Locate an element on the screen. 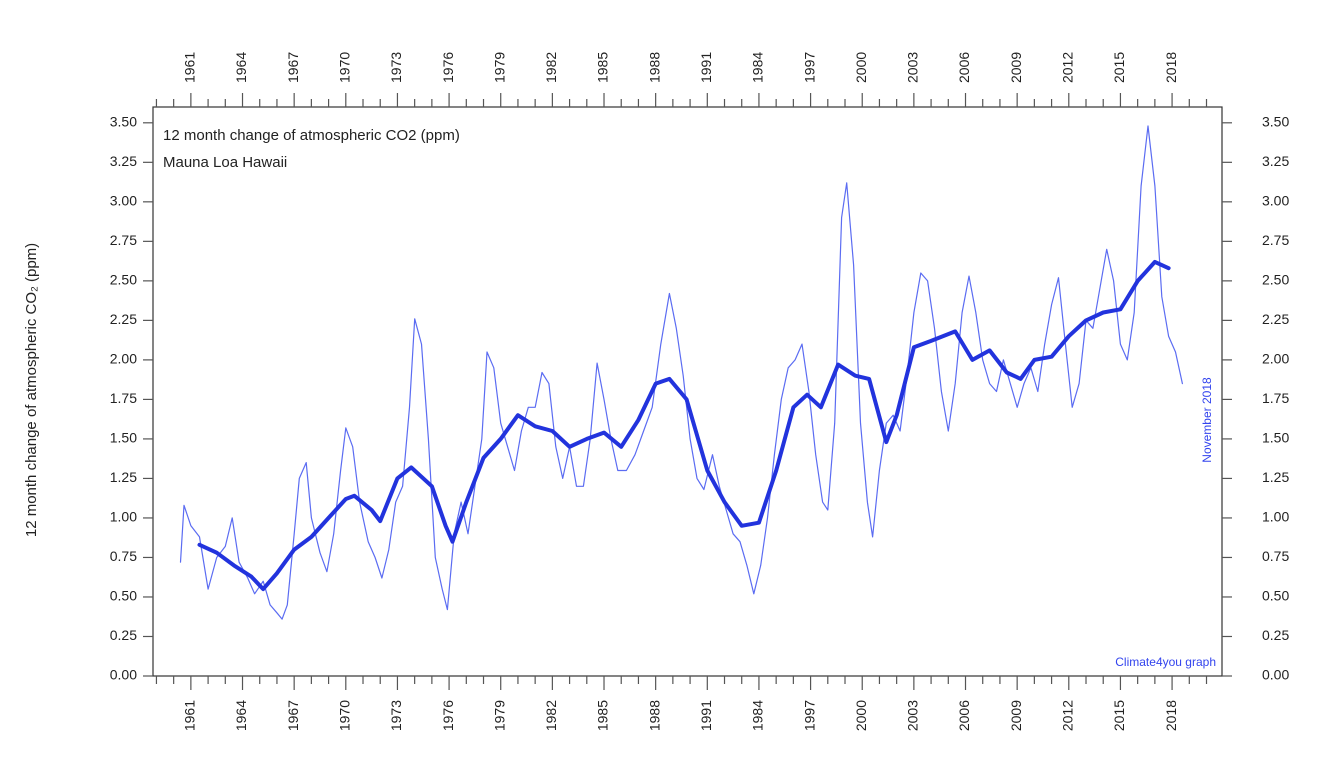 This screenshot has height=772, width=1320. y-tick-label: 1.50 is located at coordinates (123, 438).